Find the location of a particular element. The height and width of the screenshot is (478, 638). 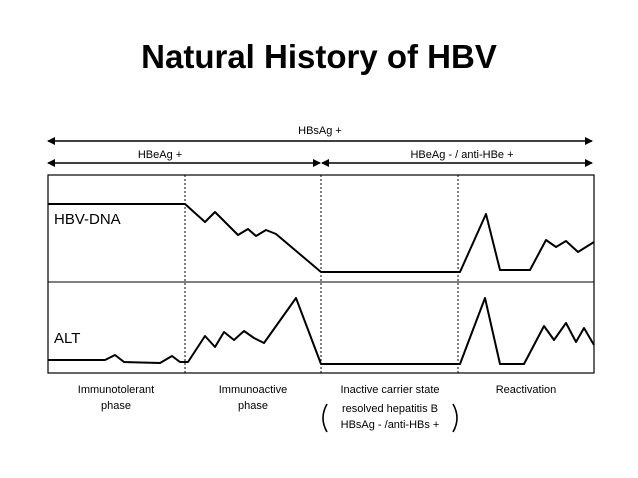

hbeag-negative-label: HBeAg - / anti-HBe + is located at coordinates (461, 155).